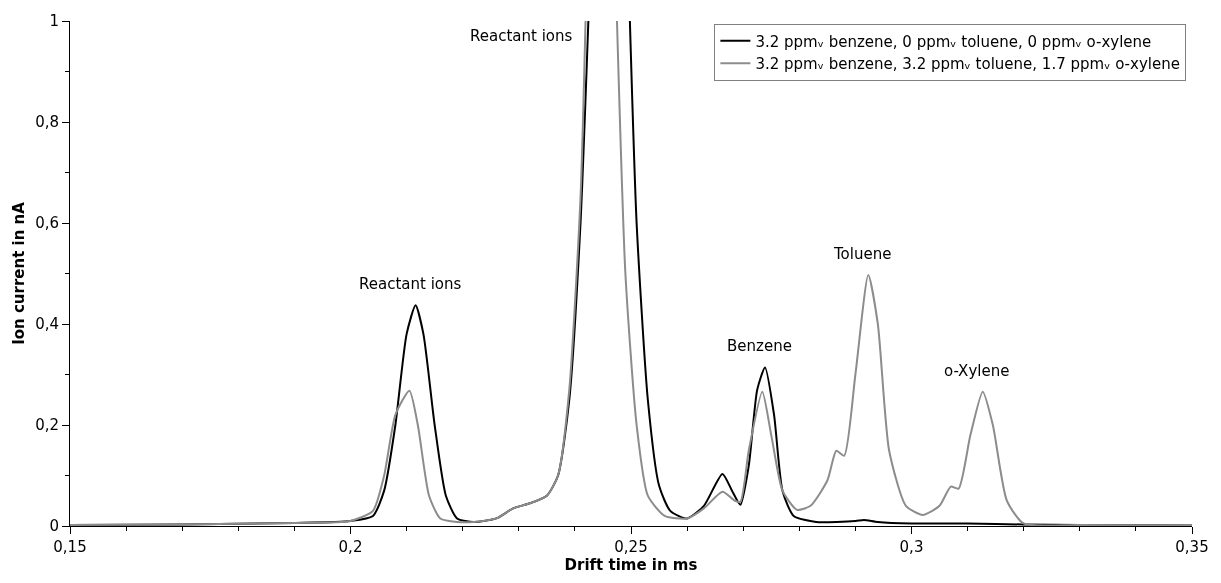  Describe the element at coordinates (631, 565) in the screenshot. I see `x-axis-title: Drift time in ms` at that location.